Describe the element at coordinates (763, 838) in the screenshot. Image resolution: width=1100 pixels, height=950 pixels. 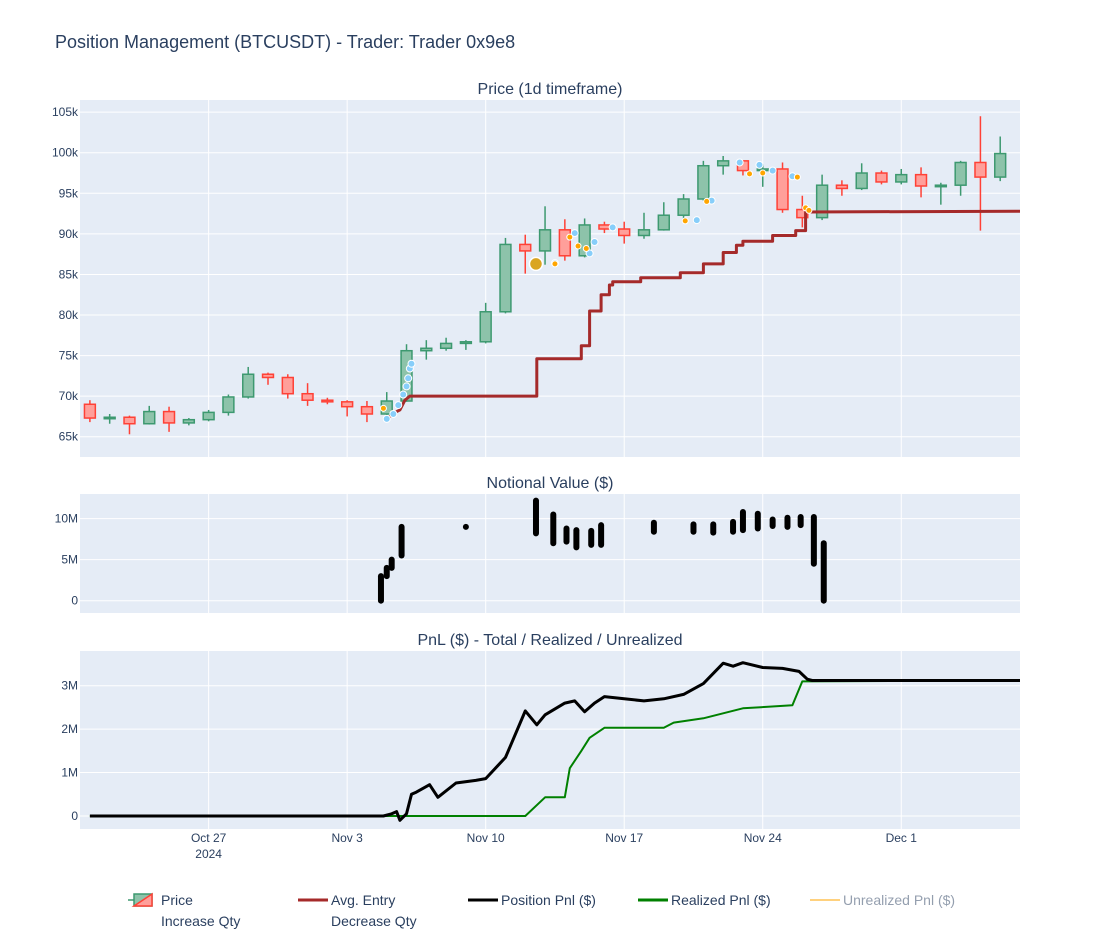
I see `x-tick-label: Nov 24` at that location.